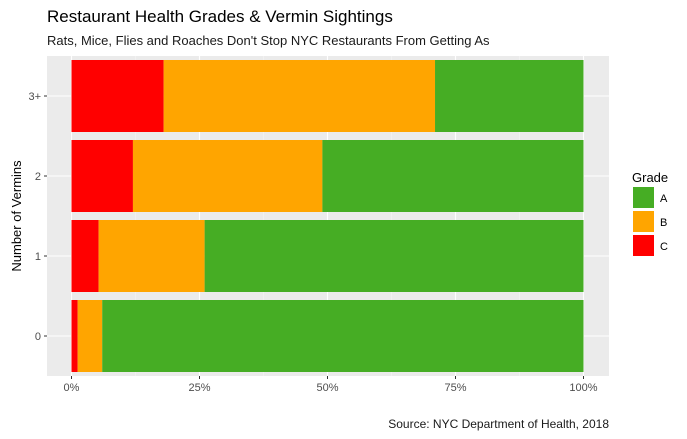 This screenshot has width=687, height=439. I want to click on y-axis-title: Number of Vermins, so click(16, 216).